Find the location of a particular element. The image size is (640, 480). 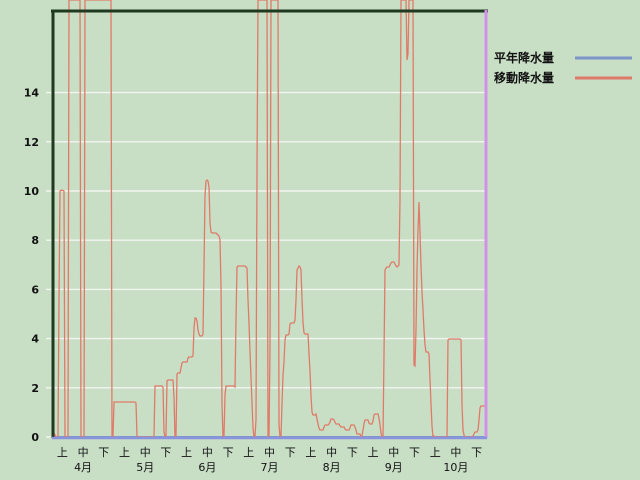

x-axis-month-label-1: 5月 is located at coordinates (145, 467).